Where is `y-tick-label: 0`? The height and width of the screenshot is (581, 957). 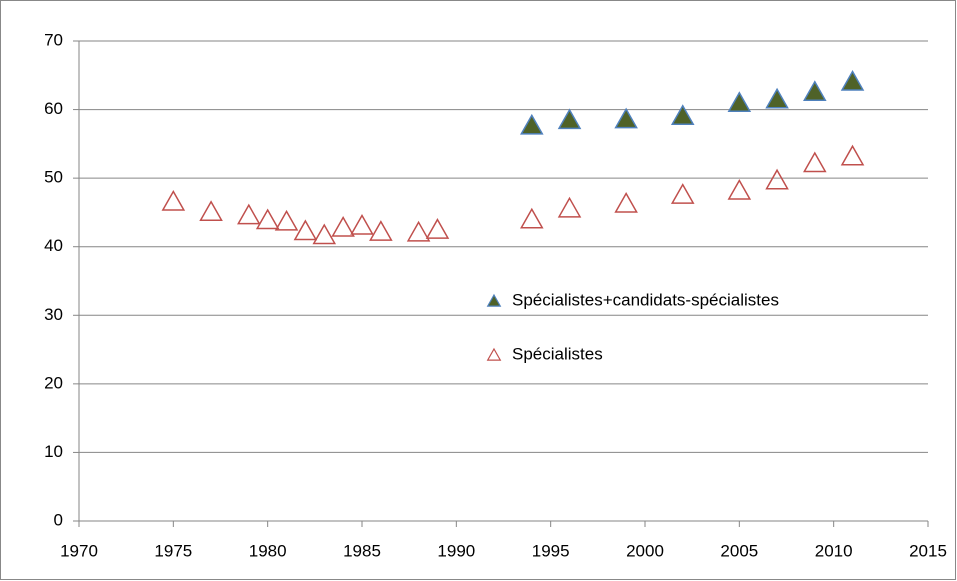
y-tick-label: 0 is located at coordinates (58, 519).